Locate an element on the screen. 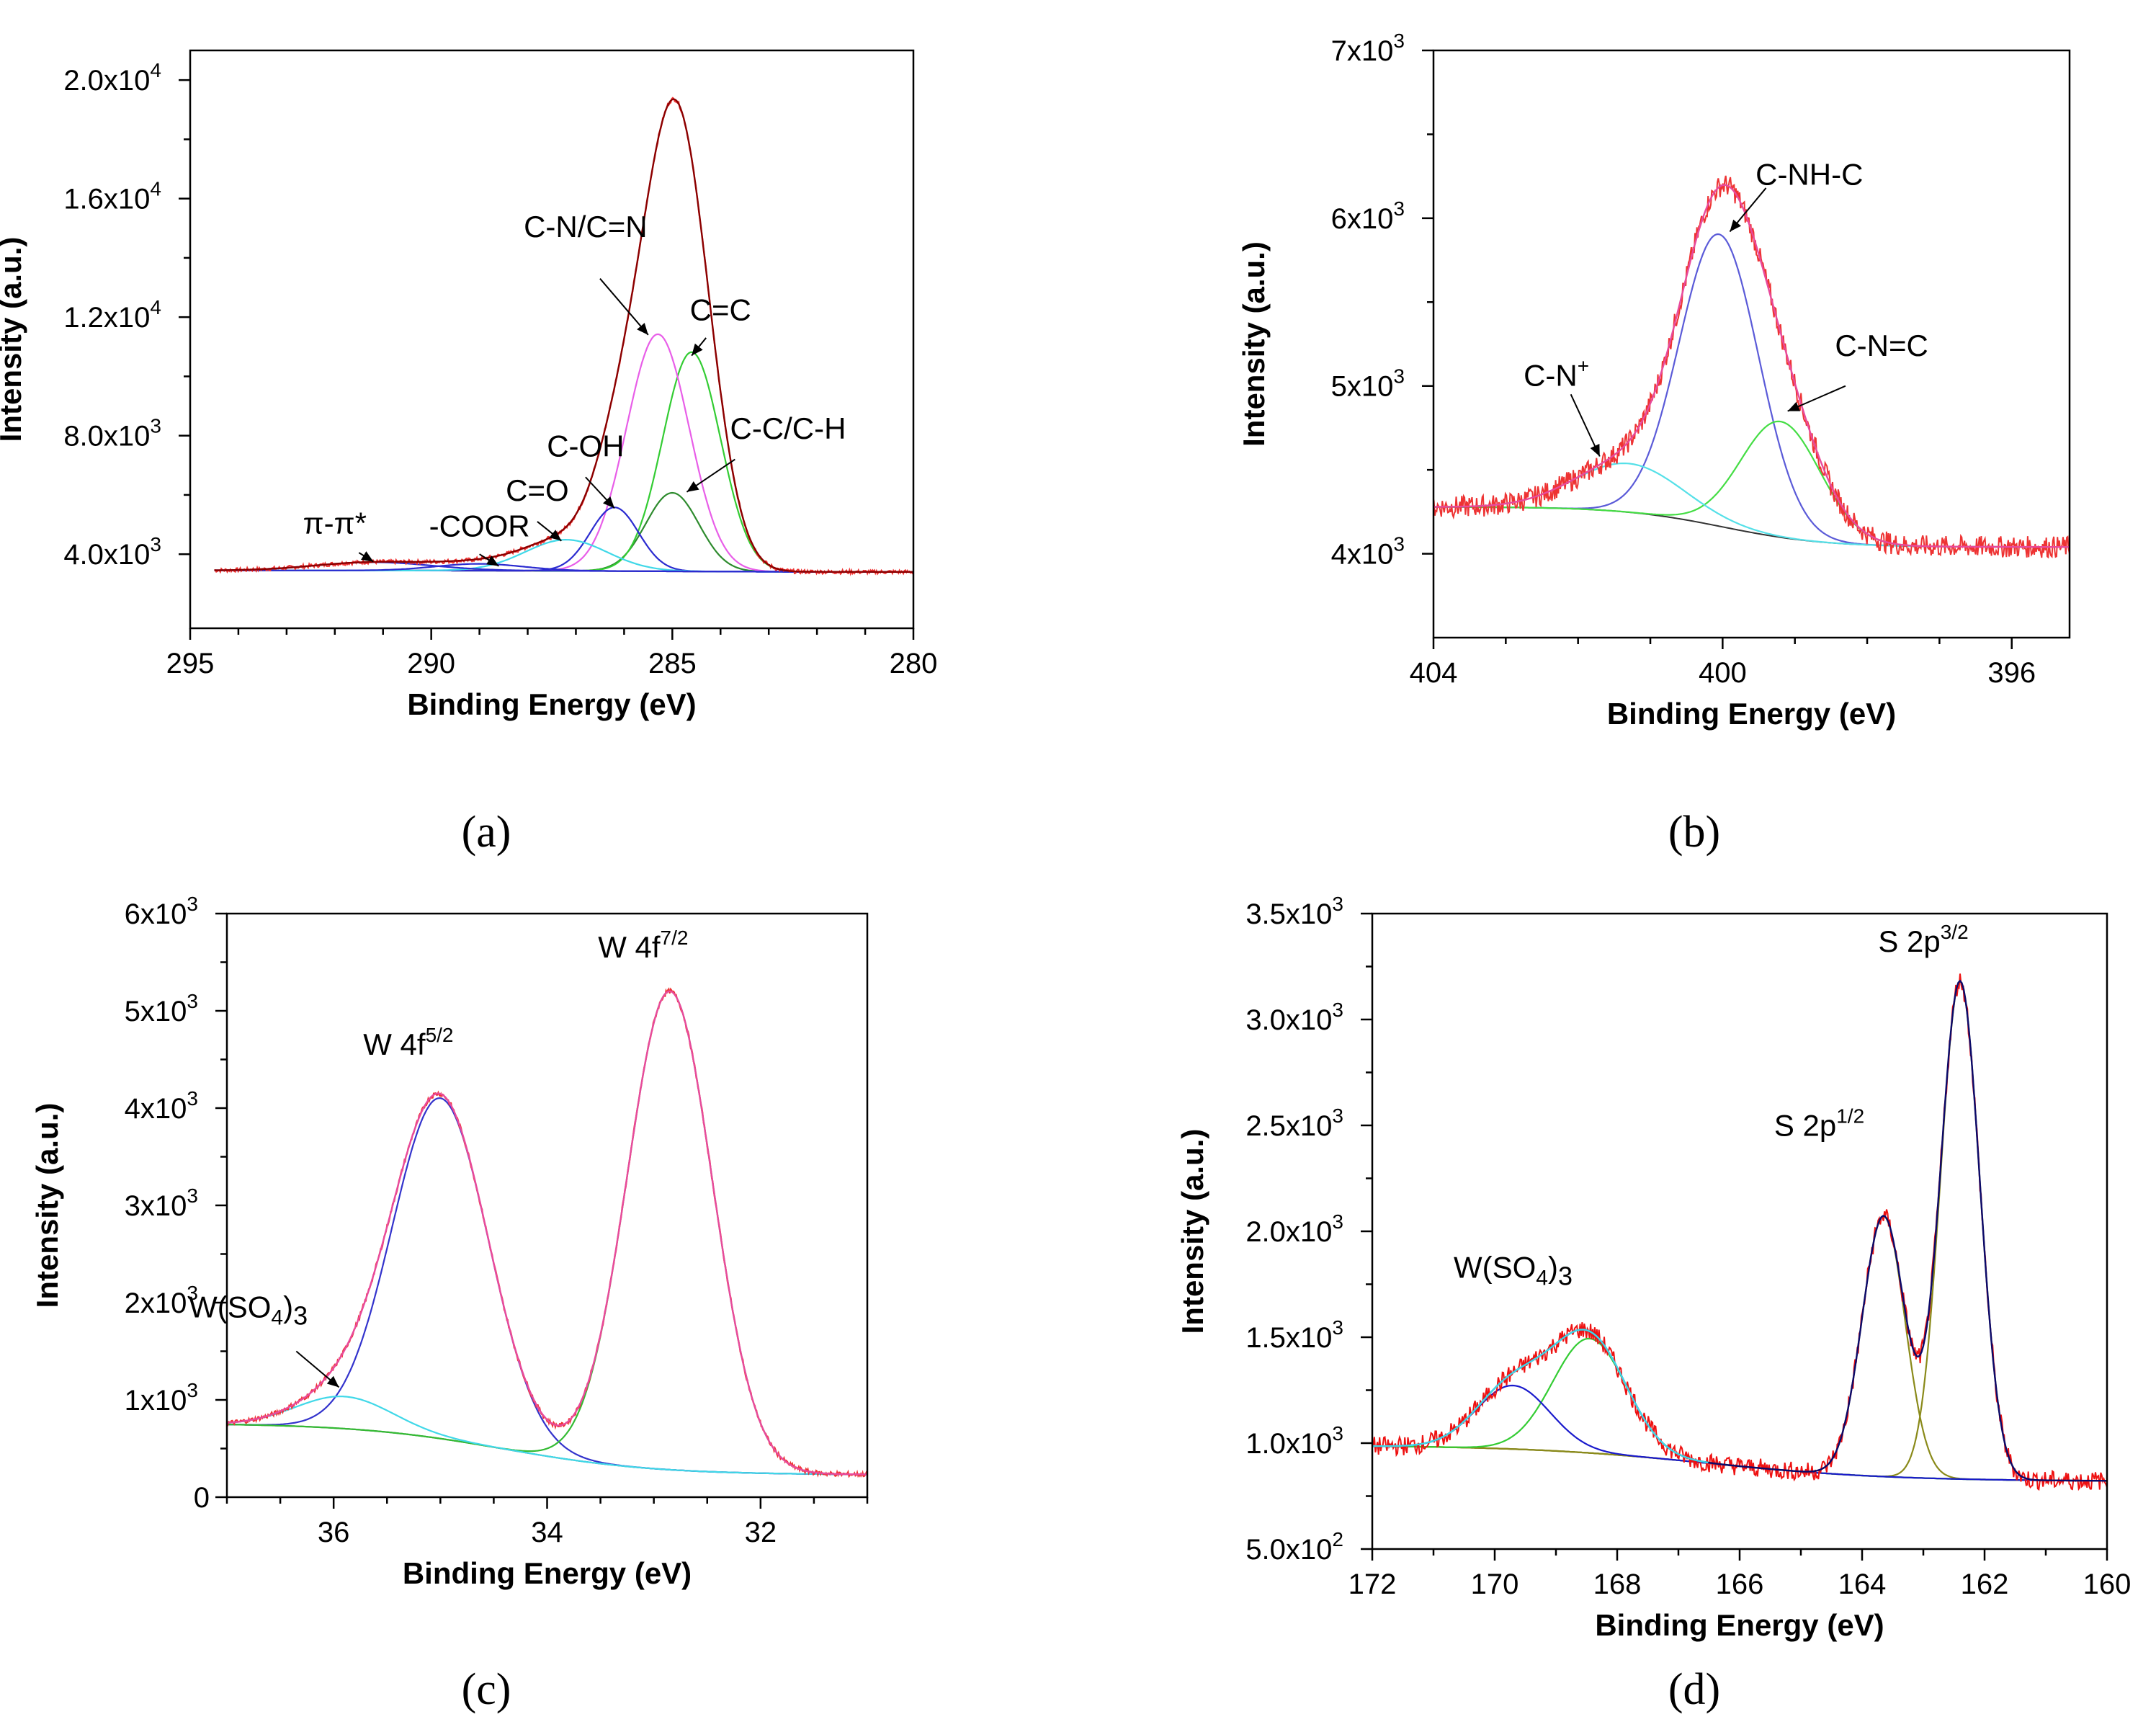  peak-annotation: C=C is located at coordinates (721, 309).